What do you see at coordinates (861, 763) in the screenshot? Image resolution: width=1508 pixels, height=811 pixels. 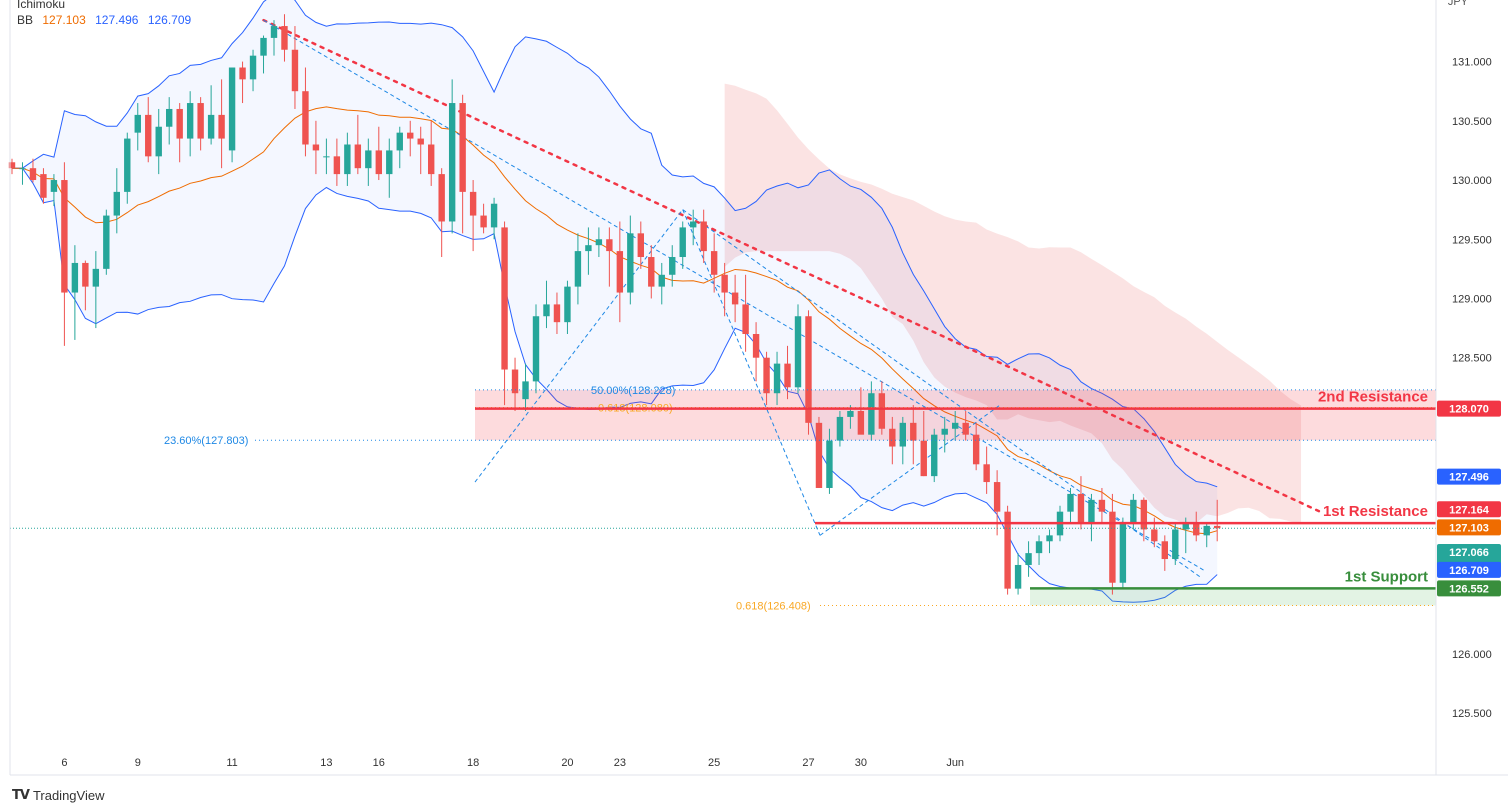 I see `time-tick-label: 30` at bounding box center [861, 763].